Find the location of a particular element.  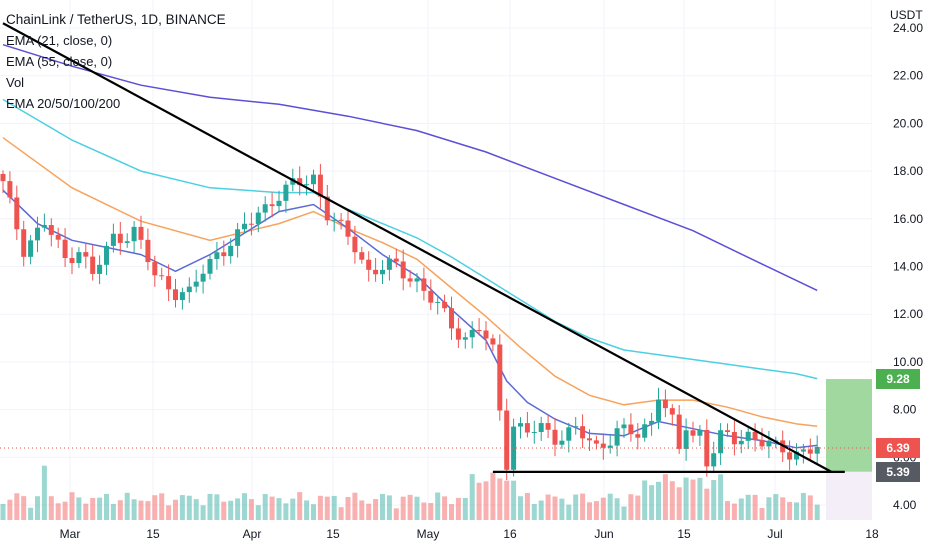

price-axis-bg is located at coordinates (902, 275).